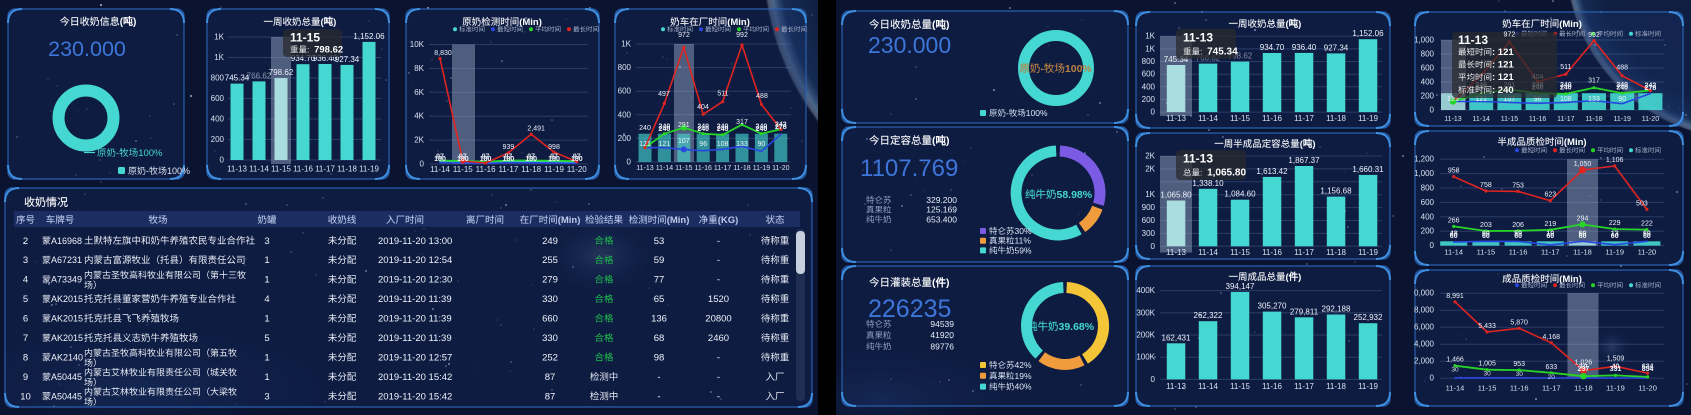 This screenshot has width=1691, height=415. I want to click on svg-text: 206, so click(1518, 225).